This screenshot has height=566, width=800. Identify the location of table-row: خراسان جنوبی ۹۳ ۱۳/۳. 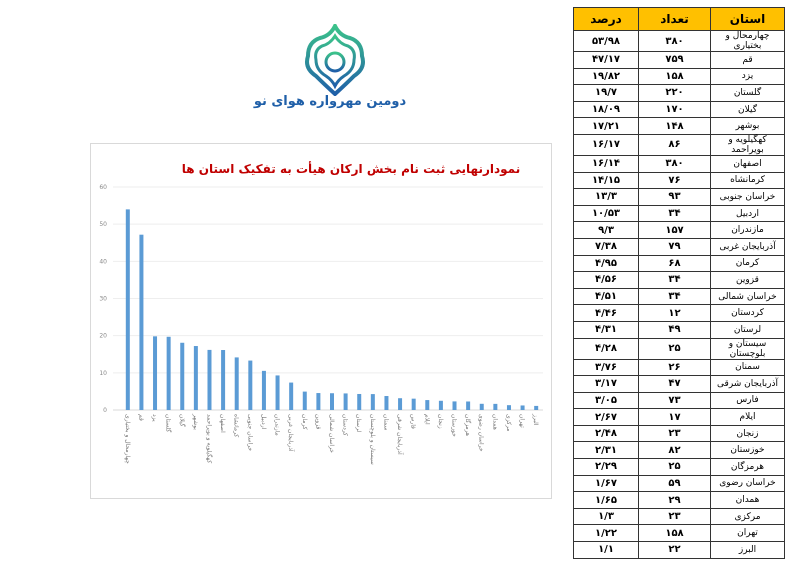
(679, 197).